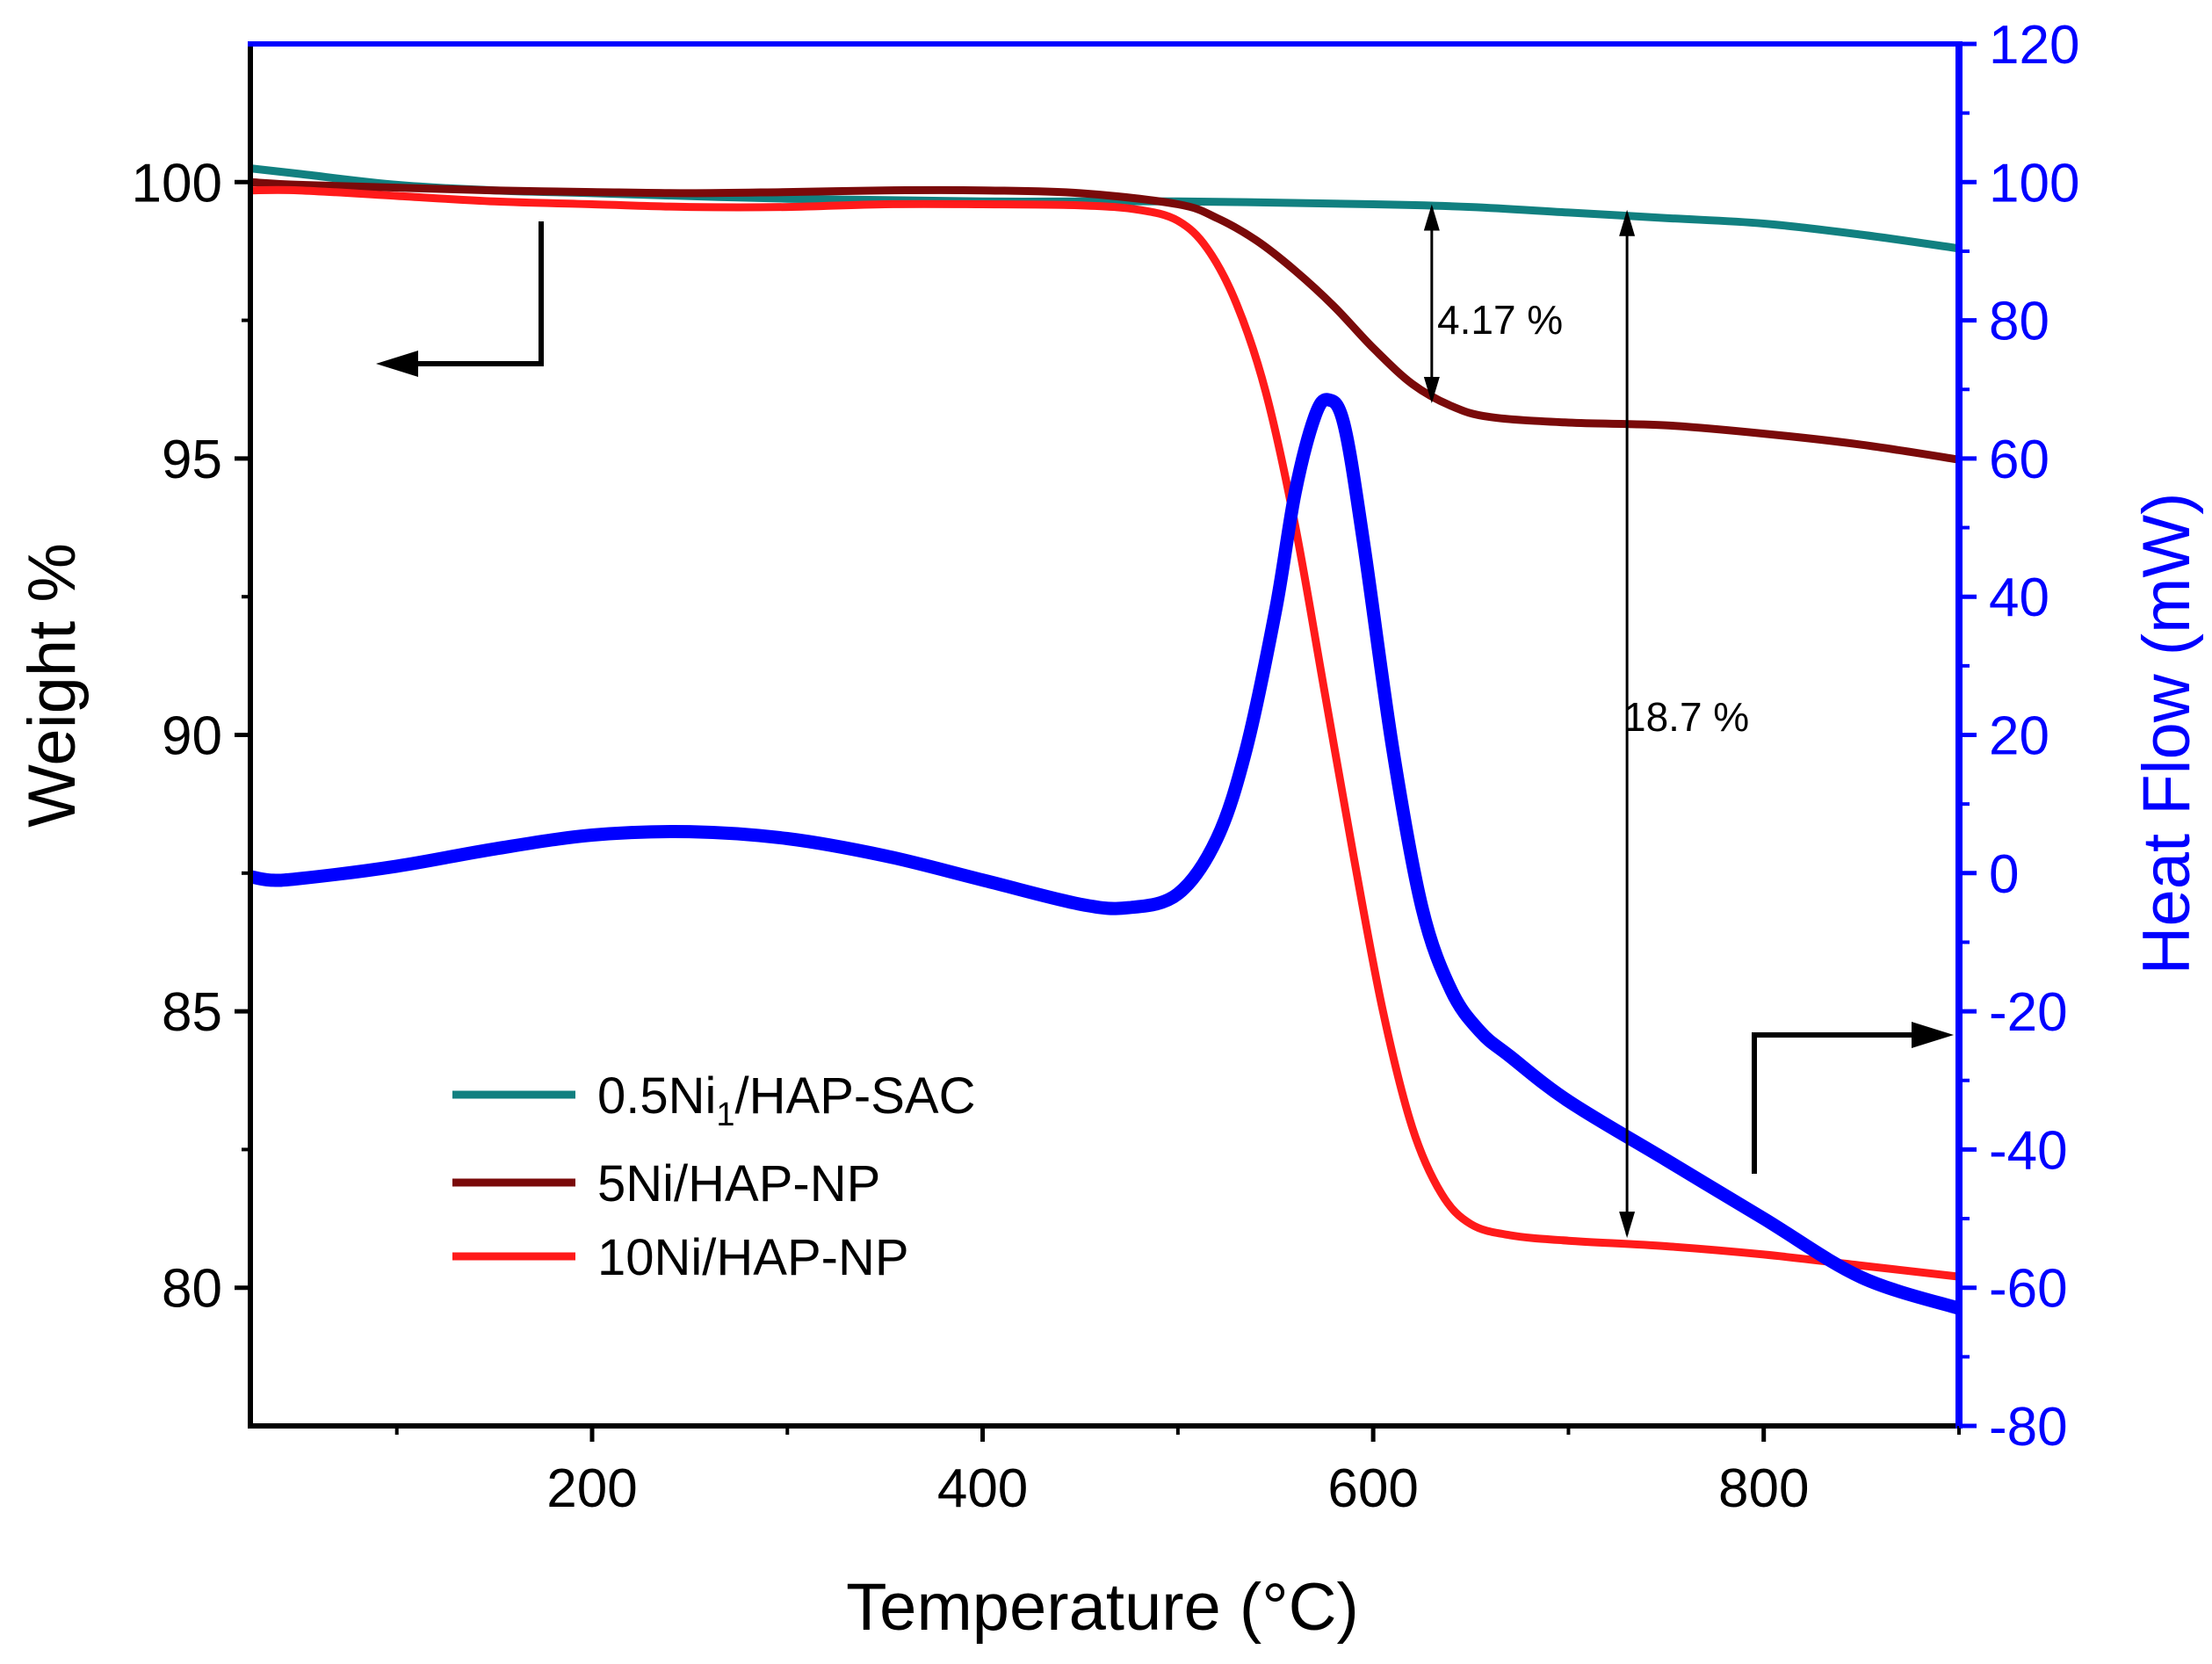 The image size is (2212, 1664). I want to click on y-right-tick-label: 80, so click(2019, 322).